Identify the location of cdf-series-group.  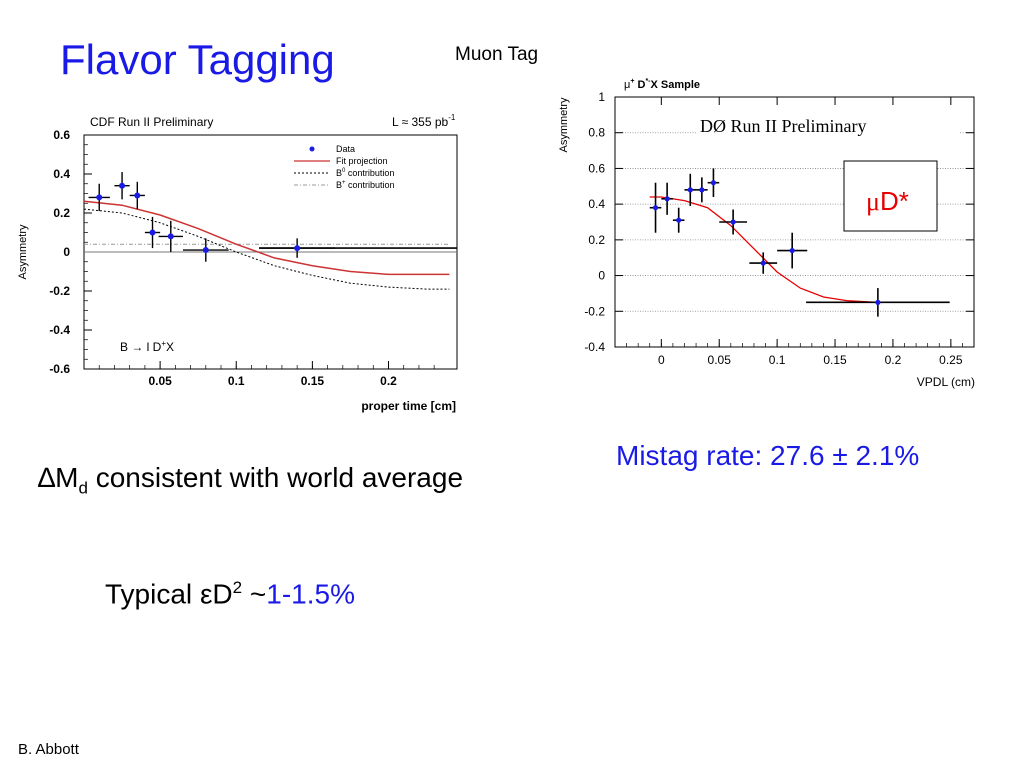
(270, 231).